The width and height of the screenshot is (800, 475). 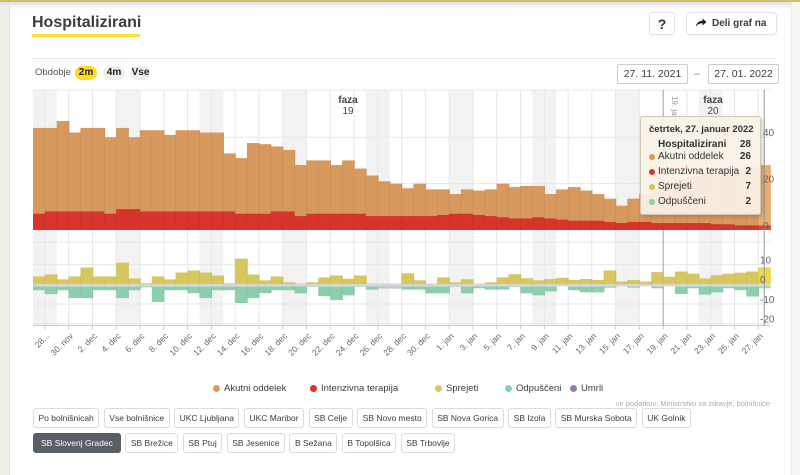 What do you see at coordinates (394, 343) in the screenshot?
I see `svg-text: 28. dec` at bounding box center [394, 343].